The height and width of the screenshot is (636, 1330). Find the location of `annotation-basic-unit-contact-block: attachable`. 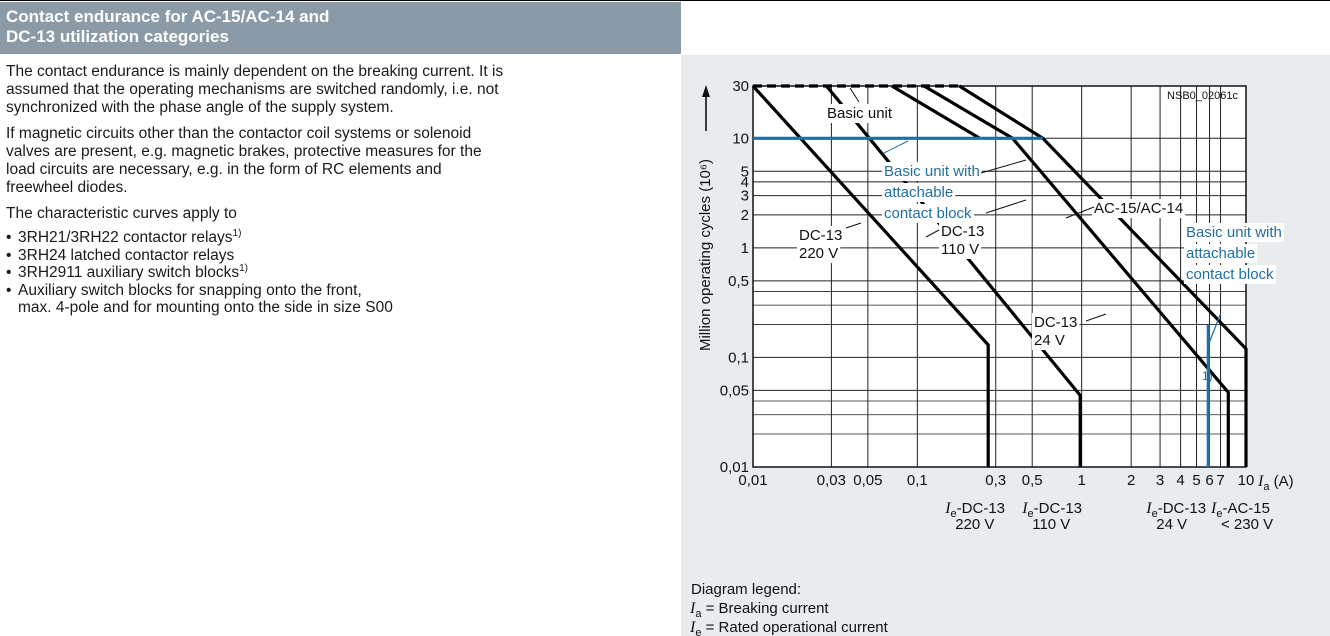

annotation-basic-unit-contact-block: attachable is located at coordinates (918, 192).